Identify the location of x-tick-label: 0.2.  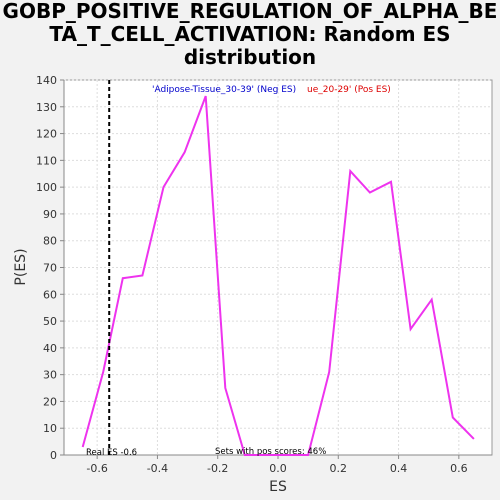
(339, 468).